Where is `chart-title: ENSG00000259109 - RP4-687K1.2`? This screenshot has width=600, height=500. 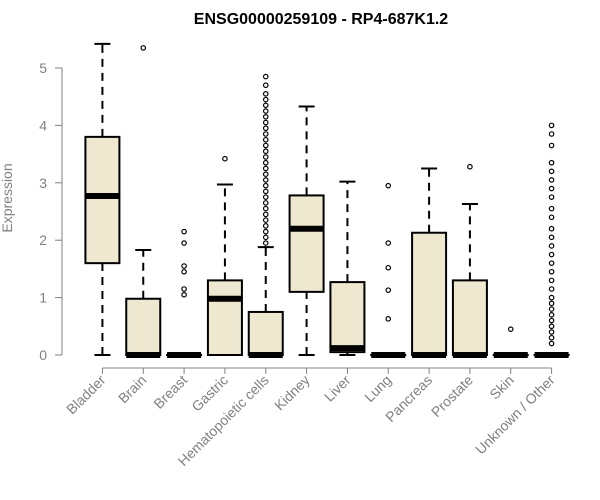 chart-title: ENSG00000259109 - RP4-687K1.2 is located at coordinates (321, 19).